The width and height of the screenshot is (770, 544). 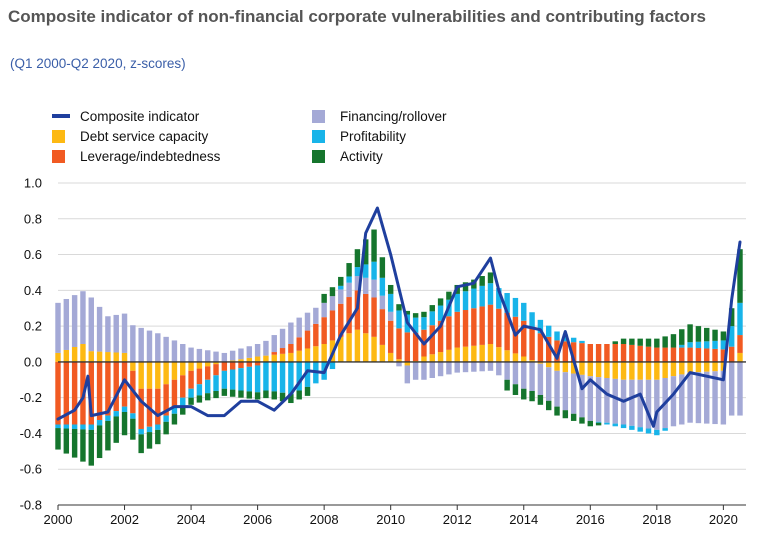 I want to click on legend-item-composite: Composite indicator, so click(x=125, y=116).